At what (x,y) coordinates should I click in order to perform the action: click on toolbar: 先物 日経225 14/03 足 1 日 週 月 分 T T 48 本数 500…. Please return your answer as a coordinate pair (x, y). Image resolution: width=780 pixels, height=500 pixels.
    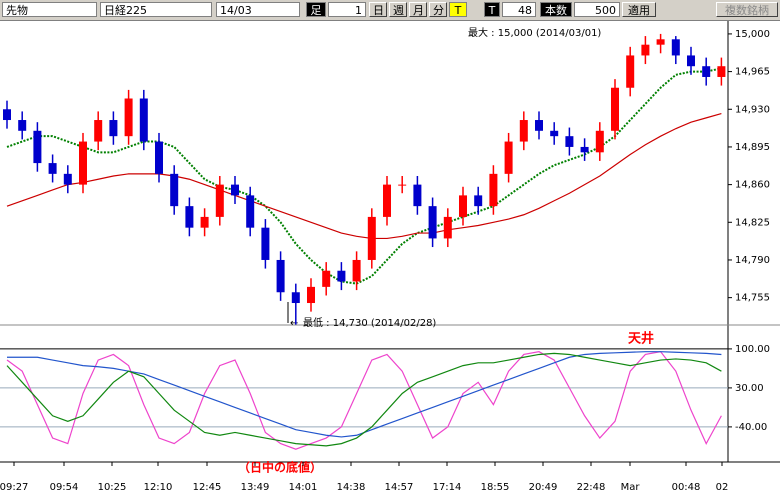
    Looking at the image, I should click on (390, 10).